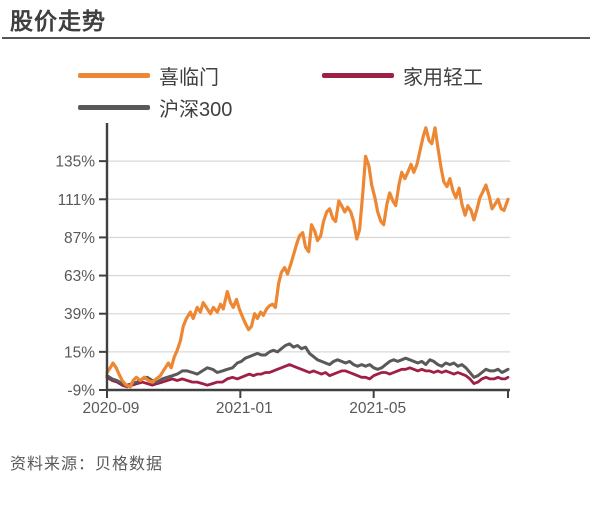  What do you see at coordinates (58, 21) in the screenshot?
I see `page-title: 股价走势` at bounding box center [58, 21].